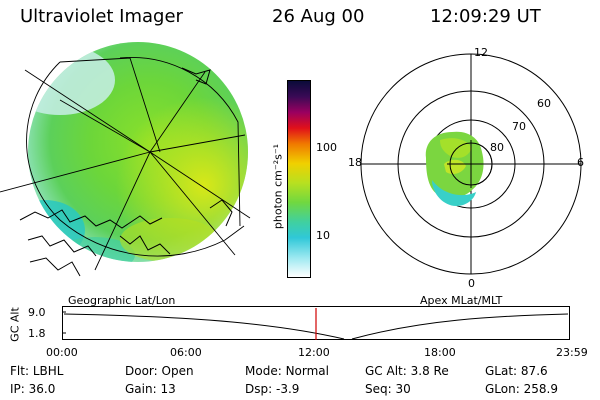 The width and height of the screenshot is (600, 400). What do you see at coordinates (521, 389) in the screenshot?
I see `status-glon: GLon: 258.9` at bounding box center [521, 389].